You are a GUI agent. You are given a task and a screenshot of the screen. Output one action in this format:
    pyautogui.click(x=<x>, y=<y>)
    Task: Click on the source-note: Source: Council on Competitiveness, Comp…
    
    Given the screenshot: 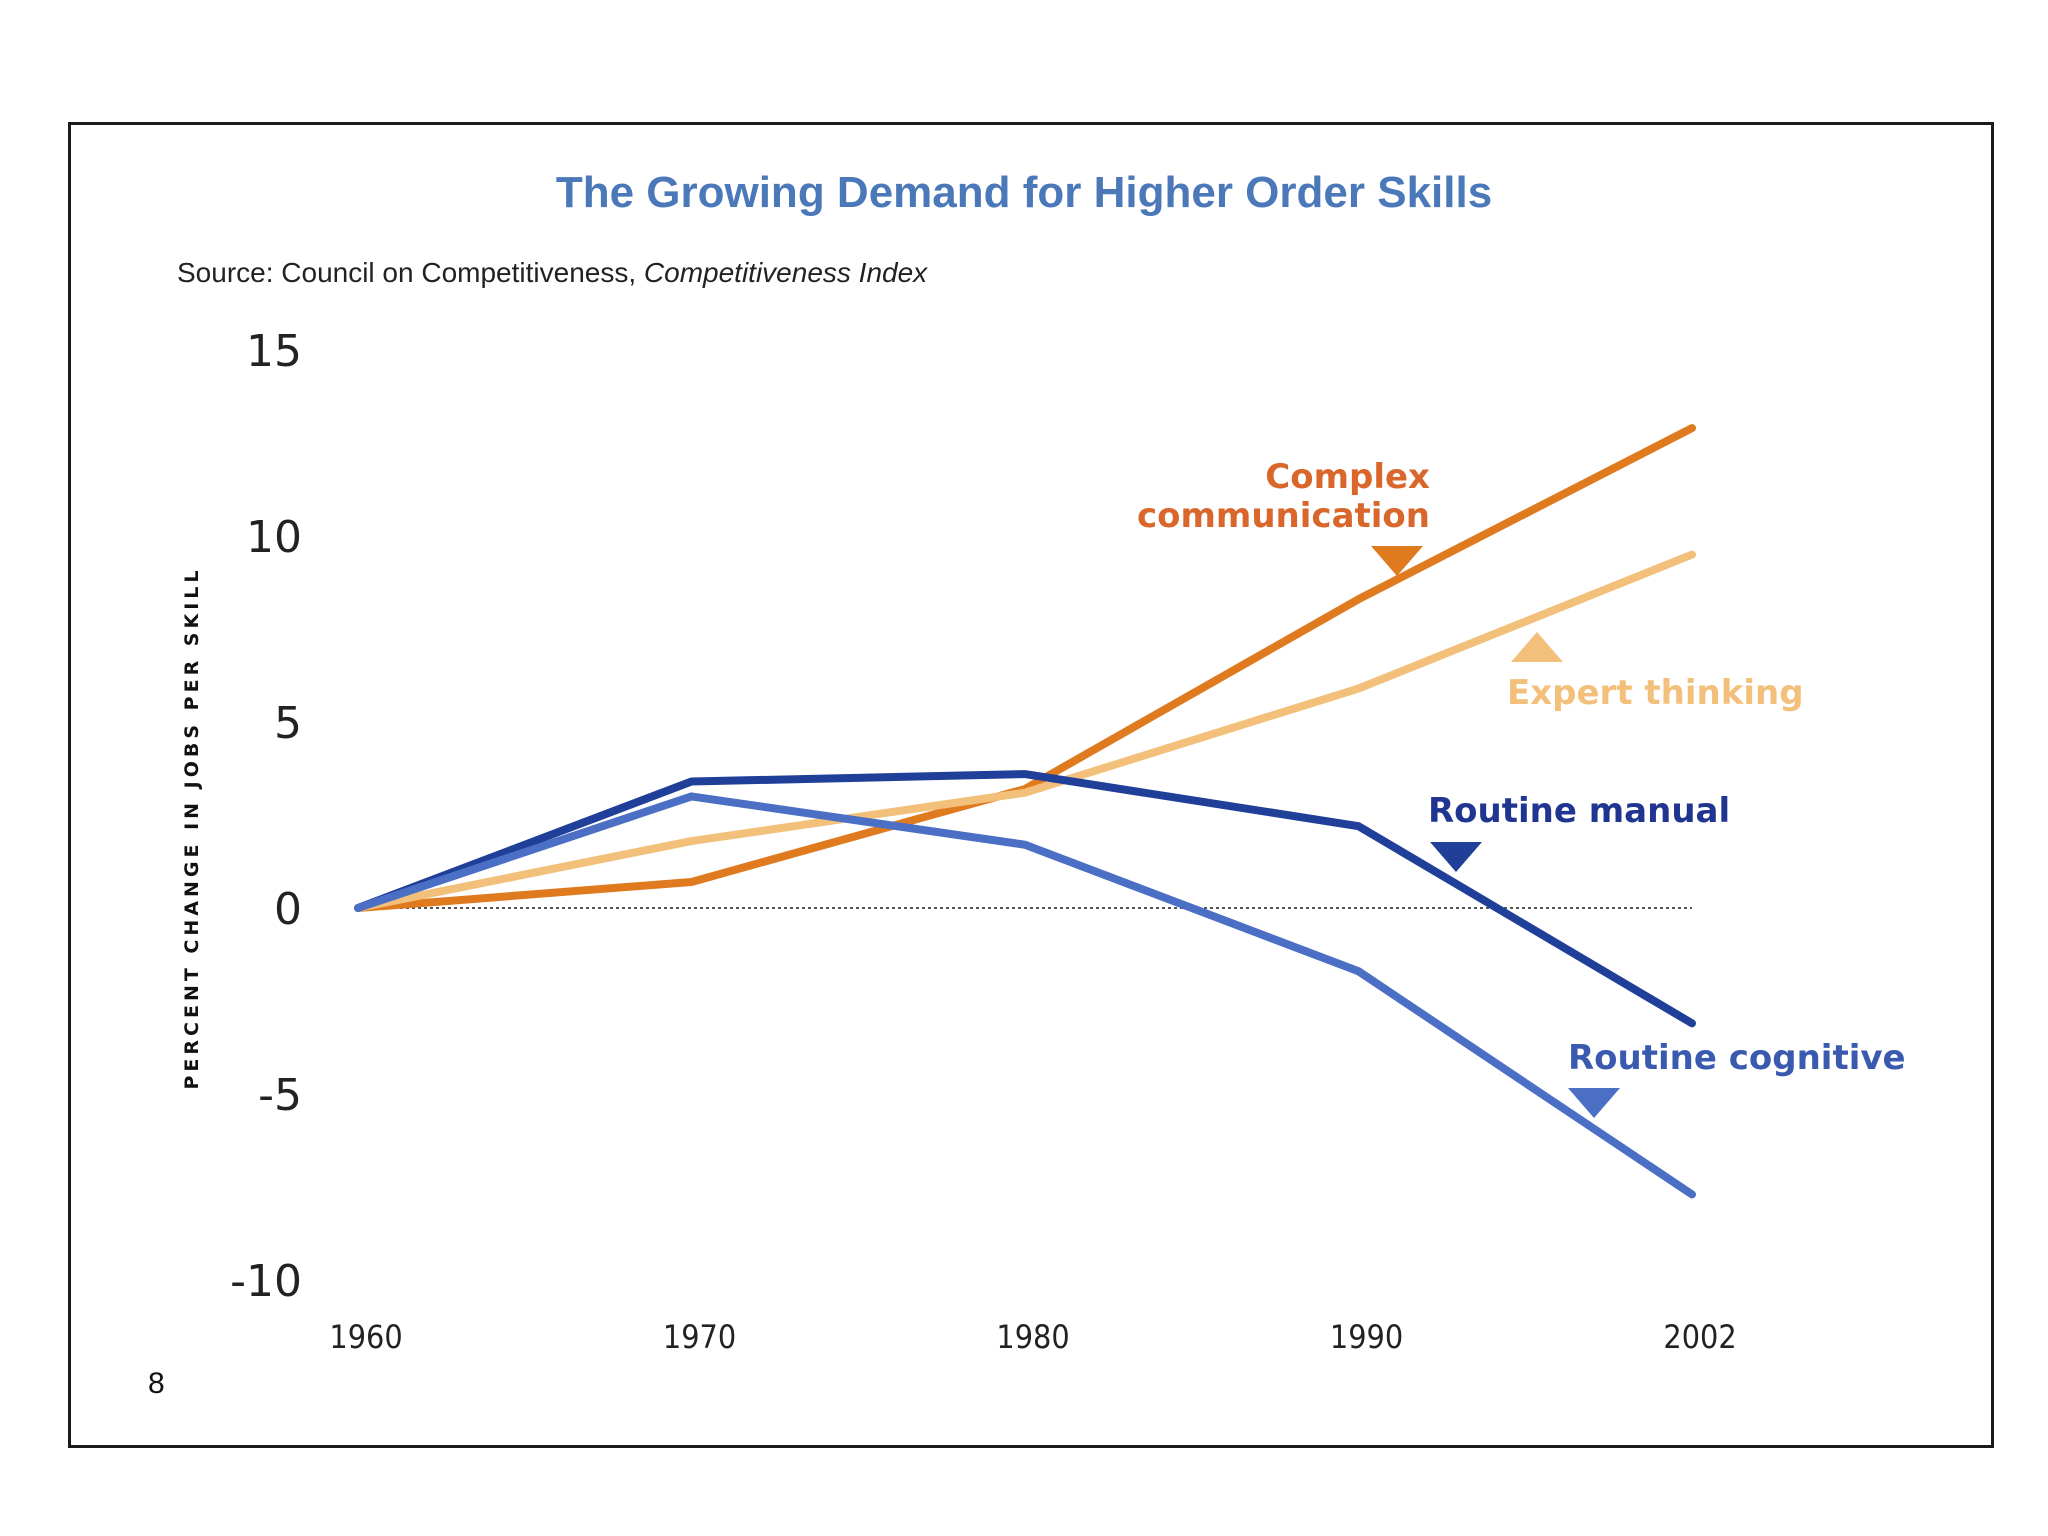 What is the action you would take?
    pyautogui.click(x=552, y=273)
    